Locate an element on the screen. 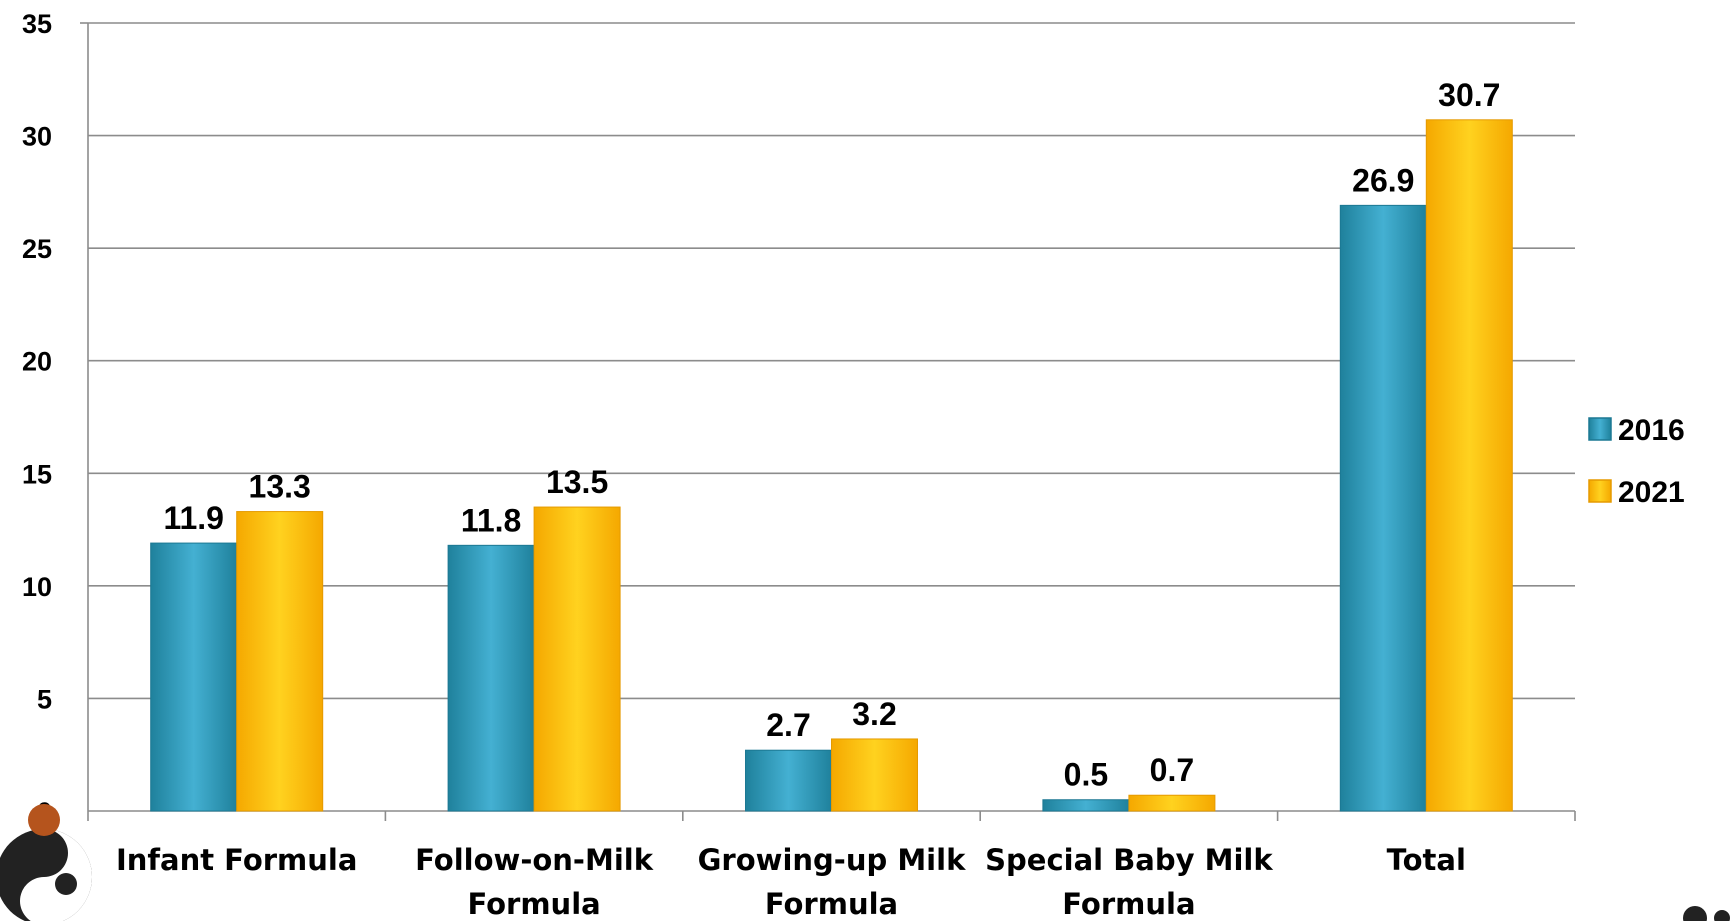  y-tick-label: 20 is located at coordinates (37, 362).